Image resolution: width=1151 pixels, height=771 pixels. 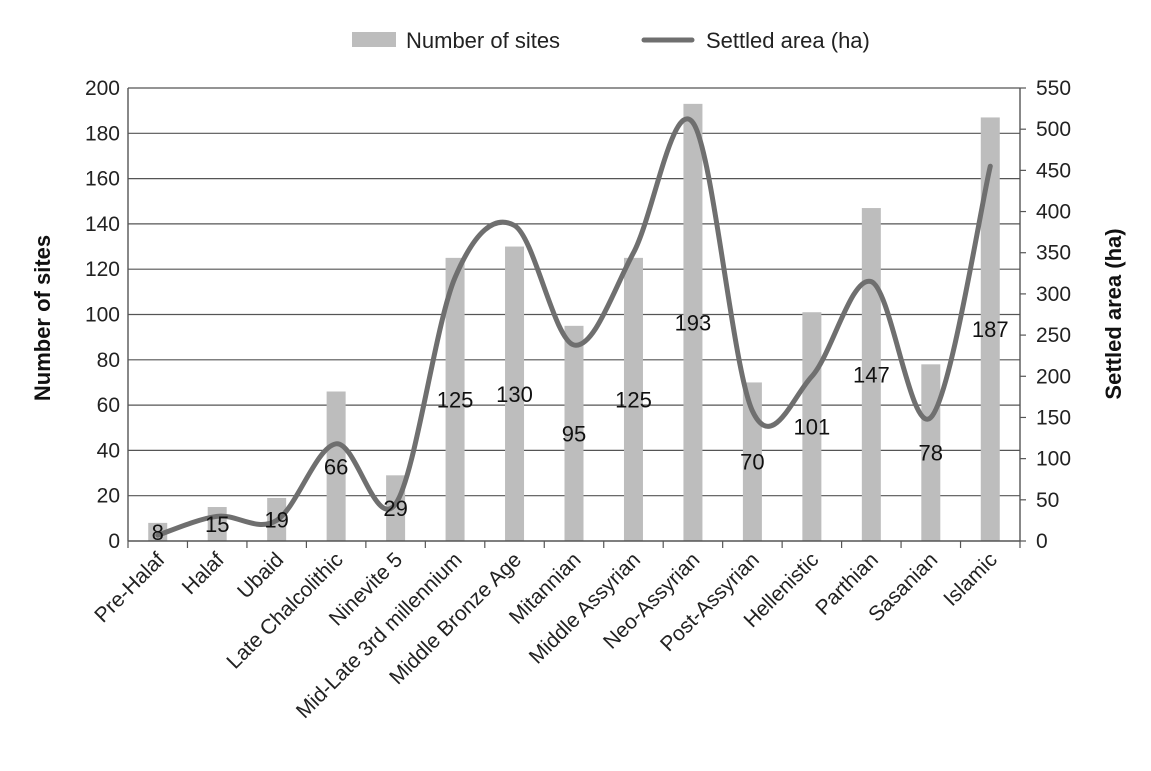 What do you see at coordinates (1053, 459) in the screenshot?
I see `y2-tick-label: 100` at bounding box center [1053, 459].